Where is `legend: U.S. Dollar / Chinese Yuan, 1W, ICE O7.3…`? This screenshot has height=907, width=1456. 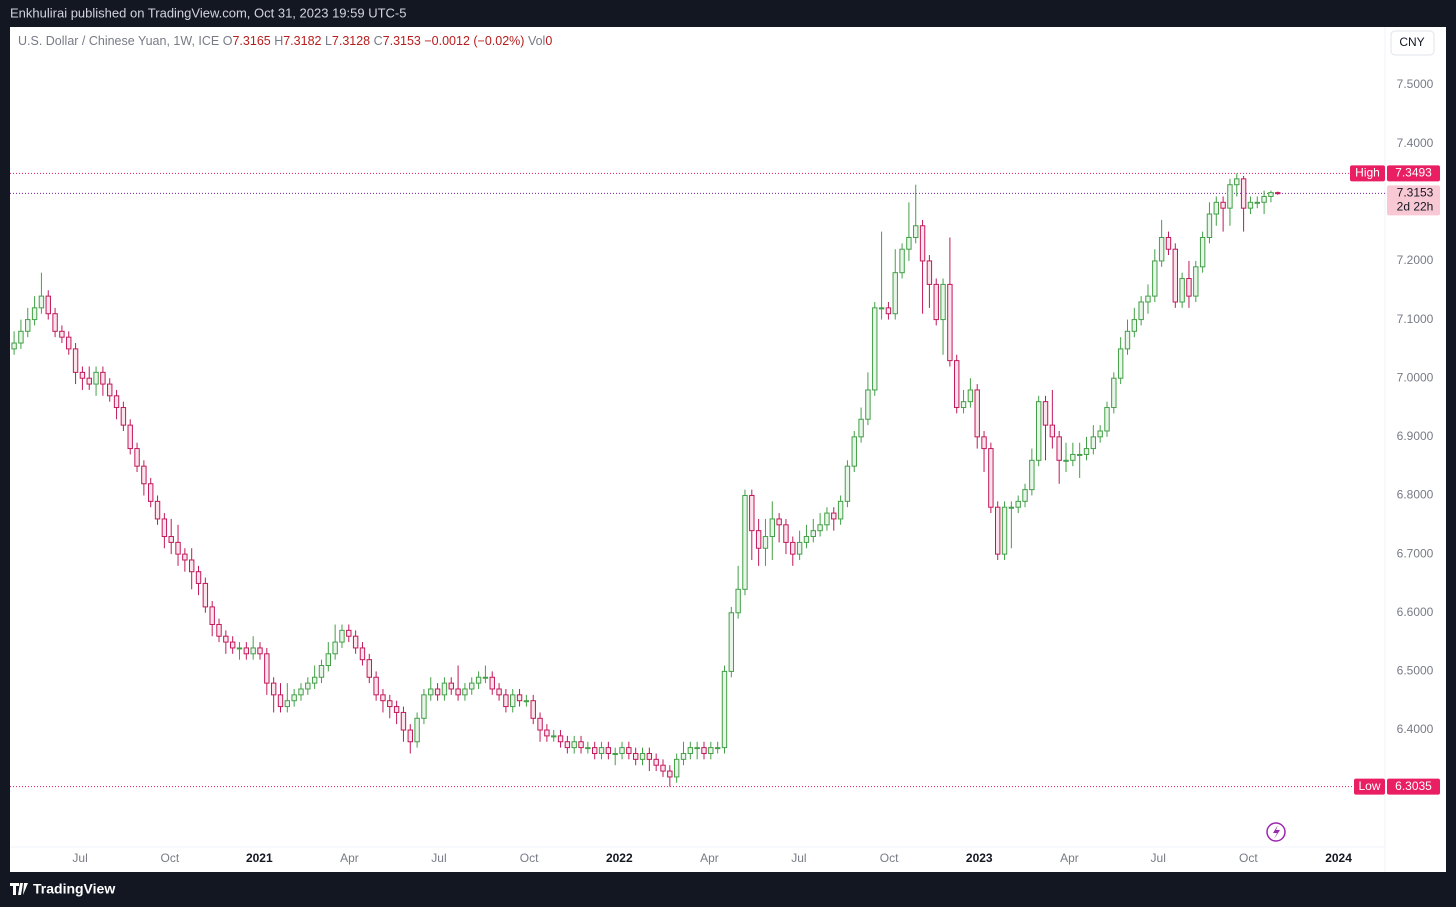 legend: U.S. Dollar / Chinese Yuan, 1W, ICE O7.3… is located at coordinates (285, 41).